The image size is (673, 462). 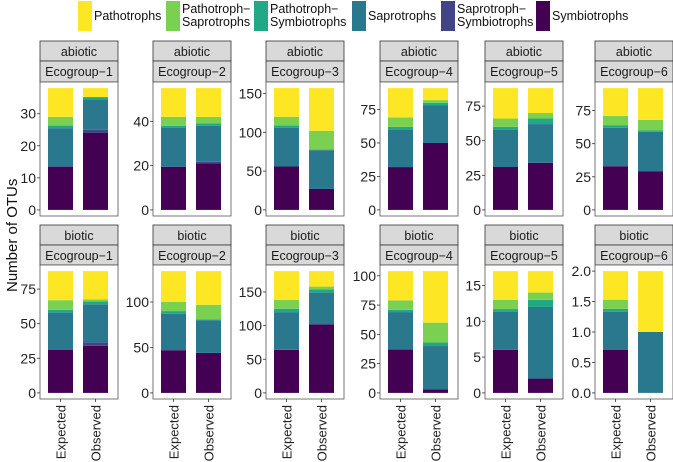 I want to click on legend-label: Pathotroph− Saprotrophs, so click(x=216, y=15).